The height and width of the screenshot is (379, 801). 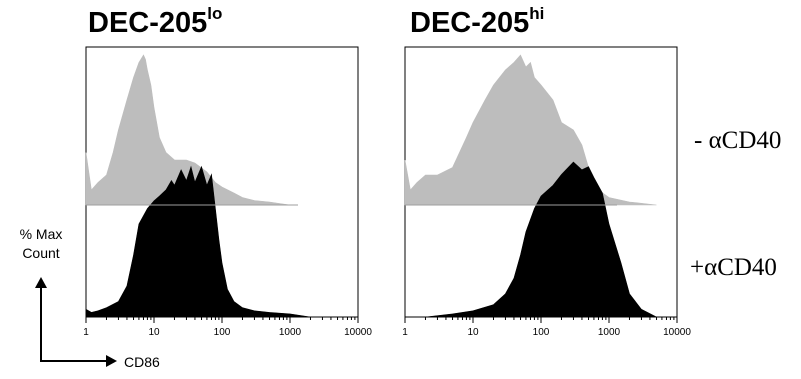 I want to click on y-axis-label-line2: Count, so click(x=41, y=253).